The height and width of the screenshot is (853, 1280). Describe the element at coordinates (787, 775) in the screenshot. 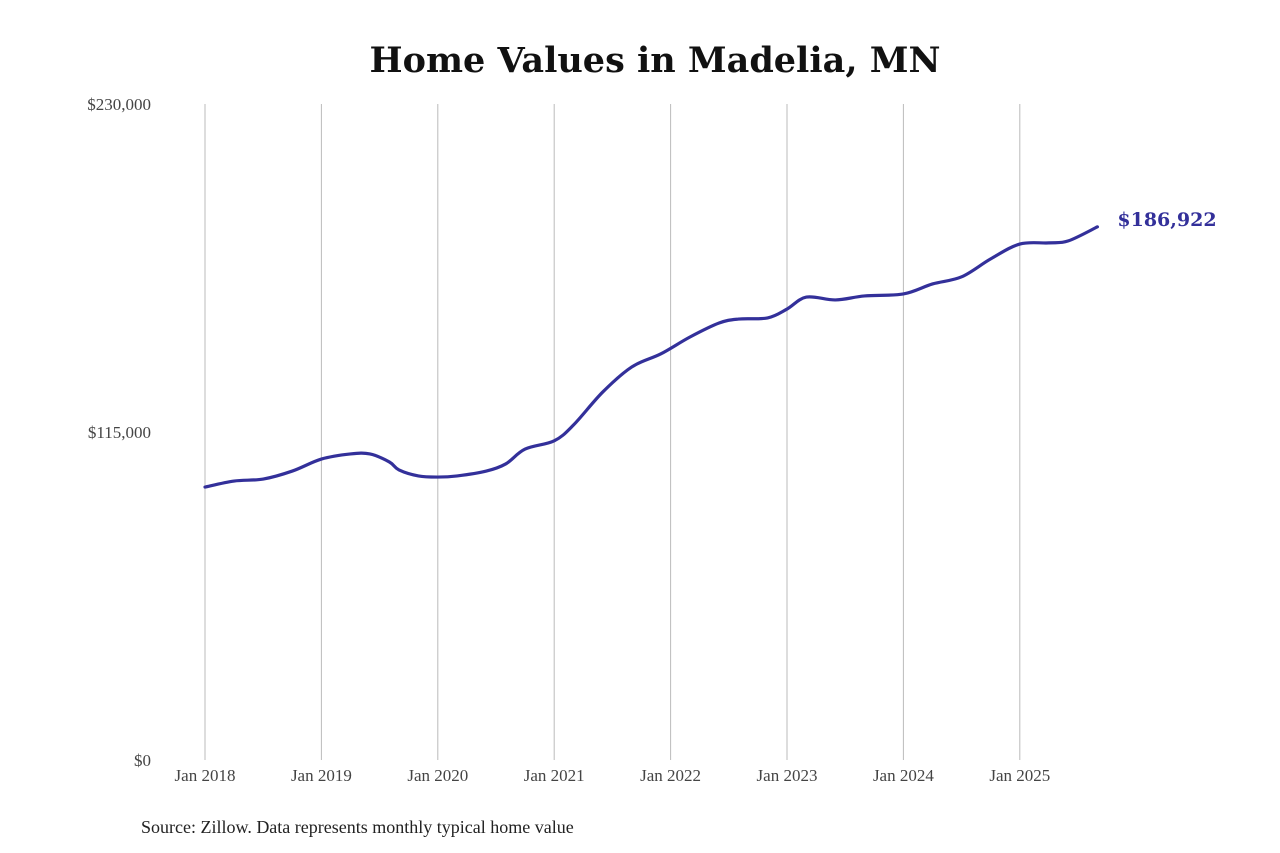

I see `x-tick-label: Jan 2023` at that location.